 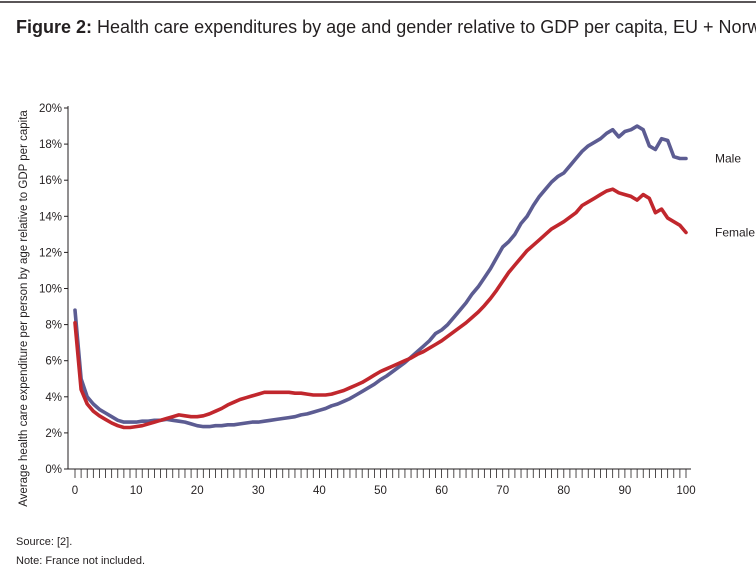 What do you see at coordinates (53, 398) in the screenshot?
I see `y-tick-label: 4%` at bounding box center [53, 398].